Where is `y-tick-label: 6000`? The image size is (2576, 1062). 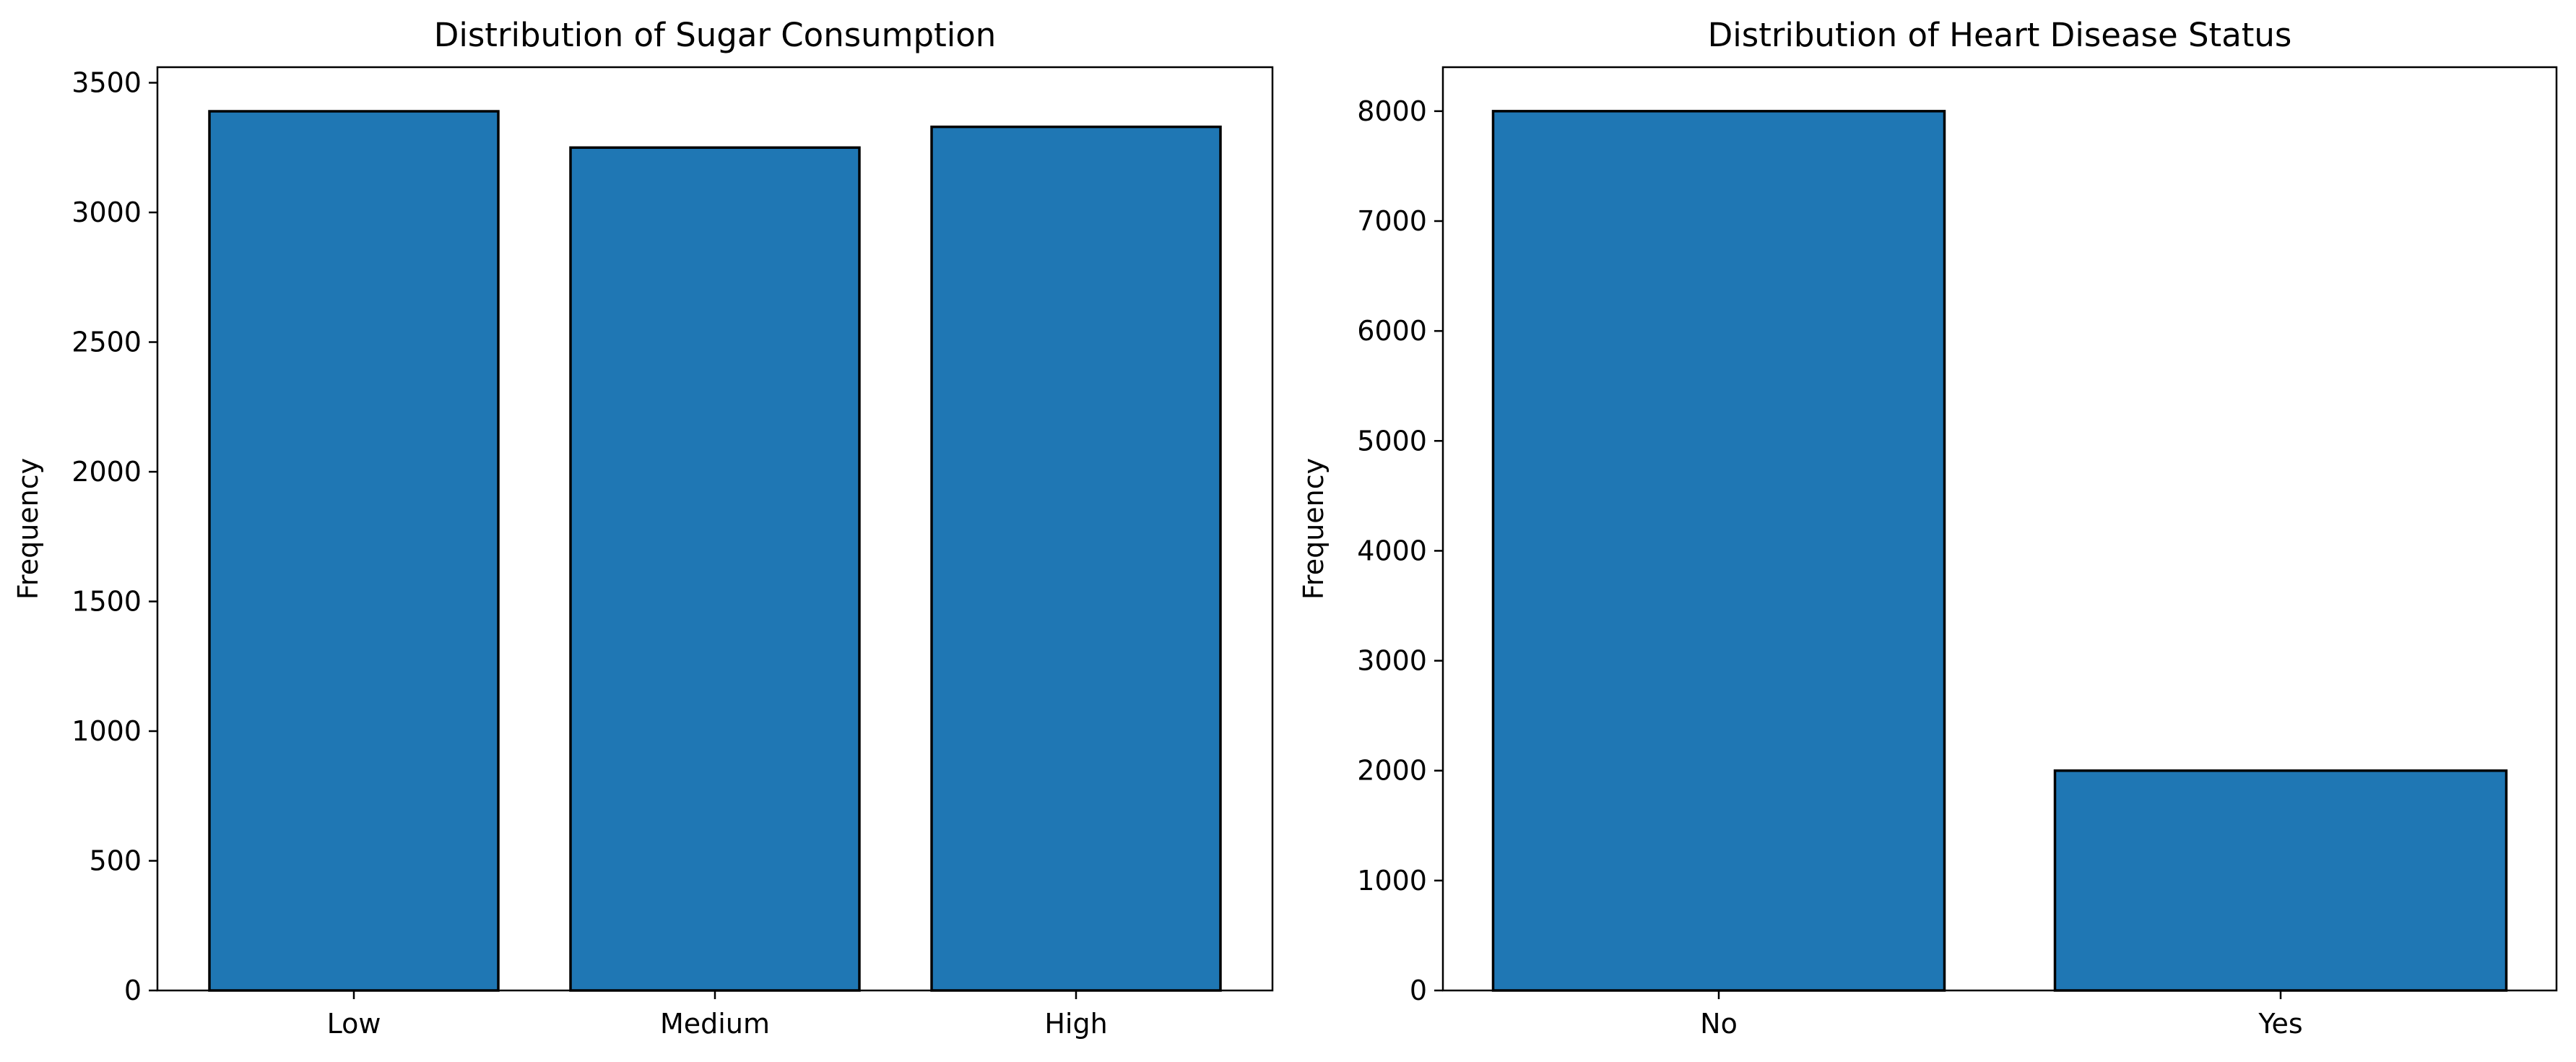 y-tick-label: 6000 is located at coordinates (1392, 331).